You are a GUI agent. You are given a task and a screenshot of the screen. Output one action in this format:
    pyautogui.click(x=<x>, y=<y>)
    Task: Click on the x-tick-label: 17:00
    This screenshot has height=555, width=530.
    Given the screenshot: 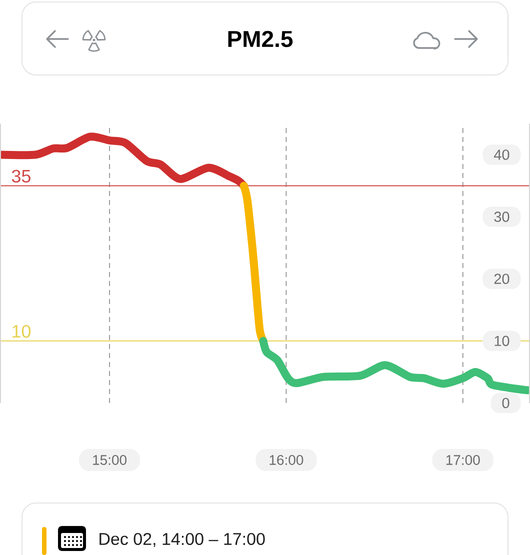 What is the action you would take?
    pyautogui.click(x=463, y=460)
    